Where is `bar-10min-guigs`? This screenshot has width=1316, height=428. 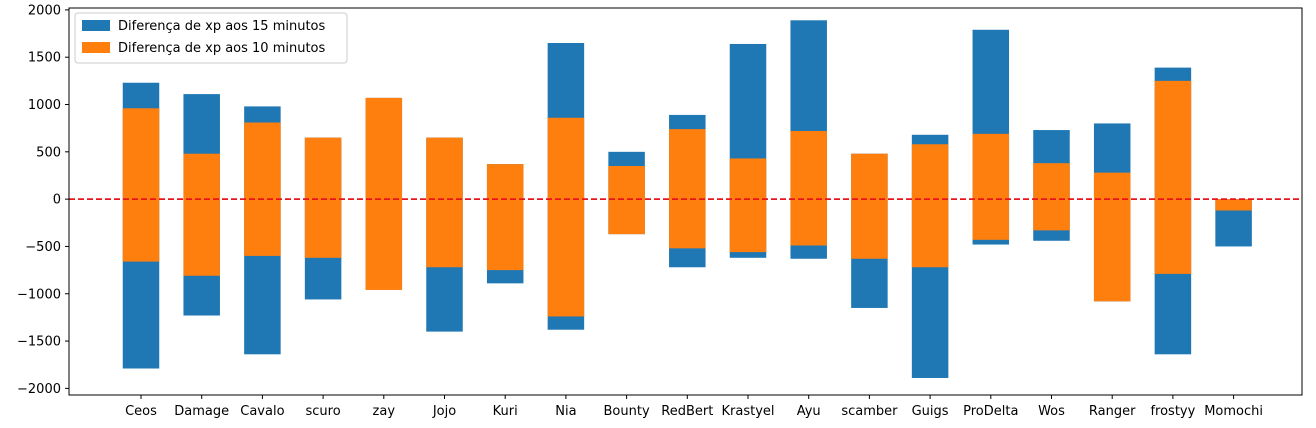
bar-10min-guigs is located at coordinates (930, 206).